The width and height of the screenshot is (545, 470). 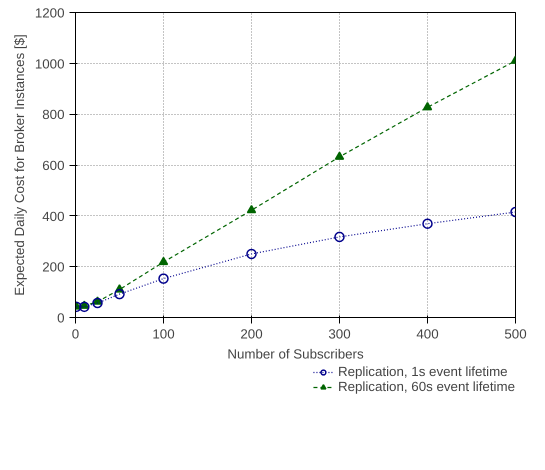 I want to click on x-tick-label: 0, so click(x=76, y=334).